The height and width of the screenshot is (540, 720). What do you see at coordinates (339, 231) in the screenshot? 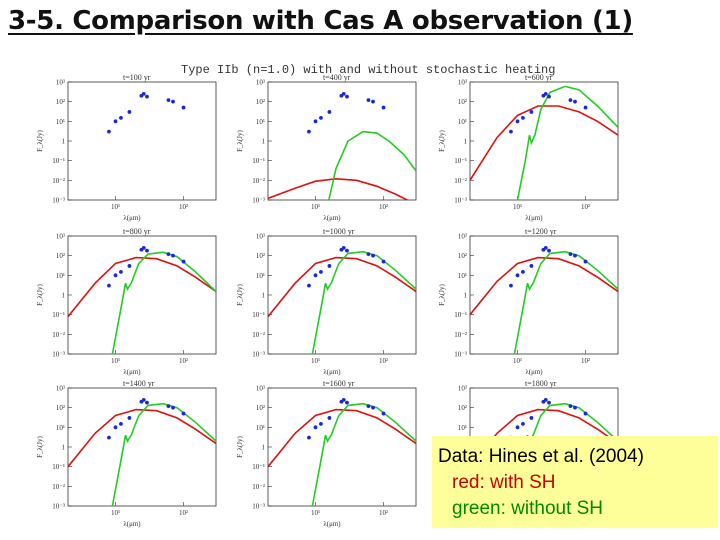
I see `panel-label: t=1000 yr` at bounding box center [339, 231].